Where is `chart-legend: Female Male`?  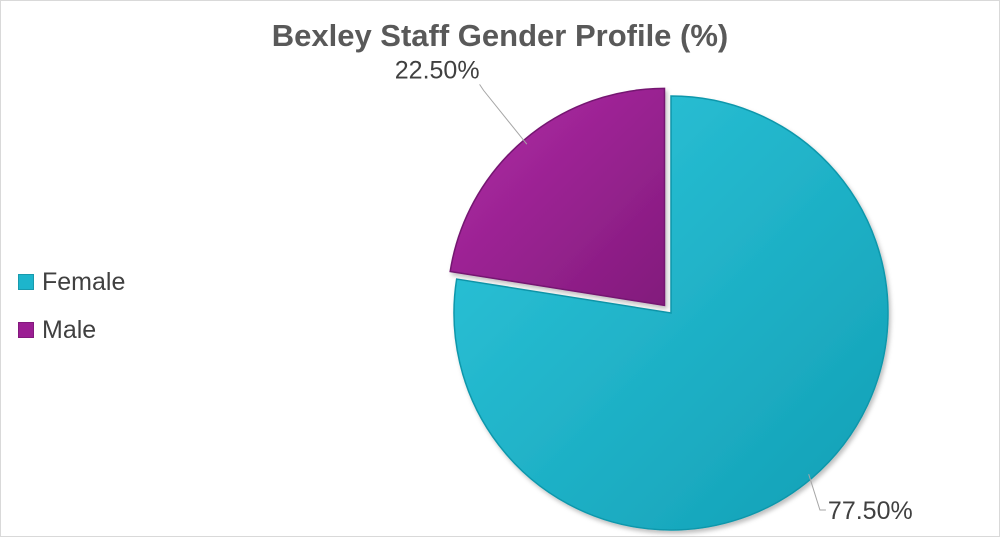 chart-legend: Female Male is located at coordinates (71, 306).